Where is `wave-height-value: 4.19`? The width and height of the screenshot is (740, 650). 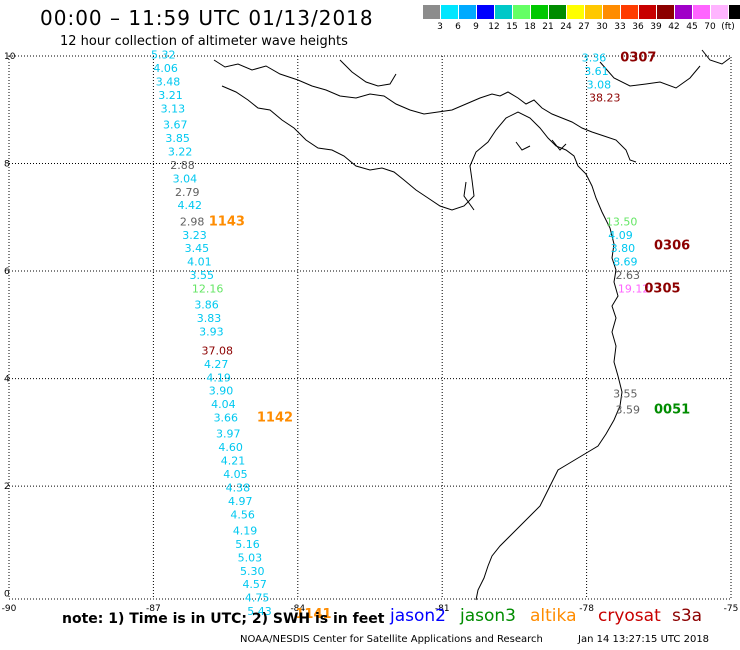
wave-height-value: 4.19 is located at coordinates (218, 377).